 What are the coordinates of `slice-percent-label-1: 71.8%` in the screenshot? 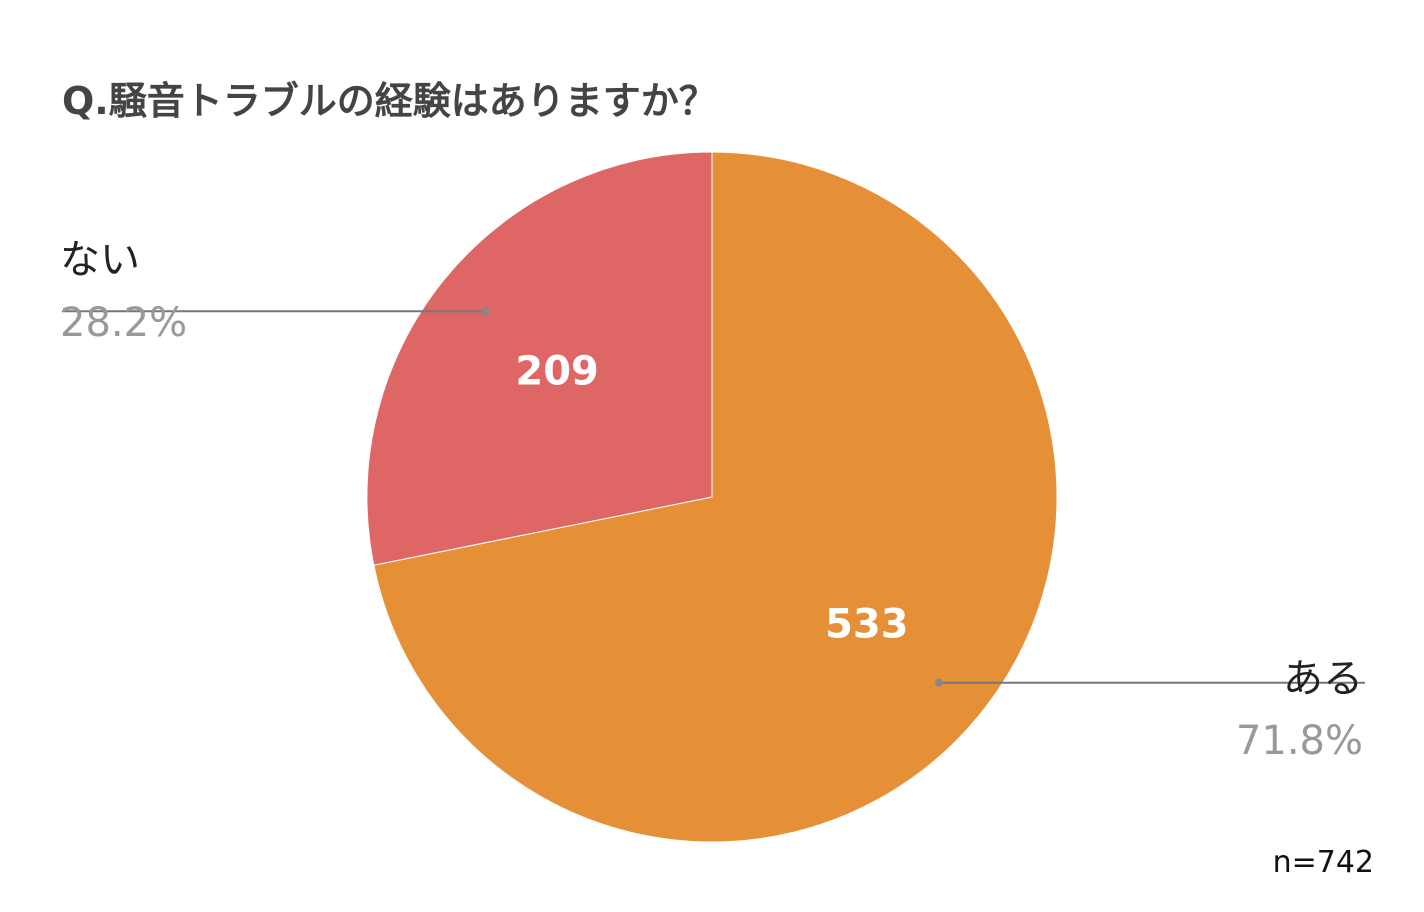 It's located at (1299, 741).